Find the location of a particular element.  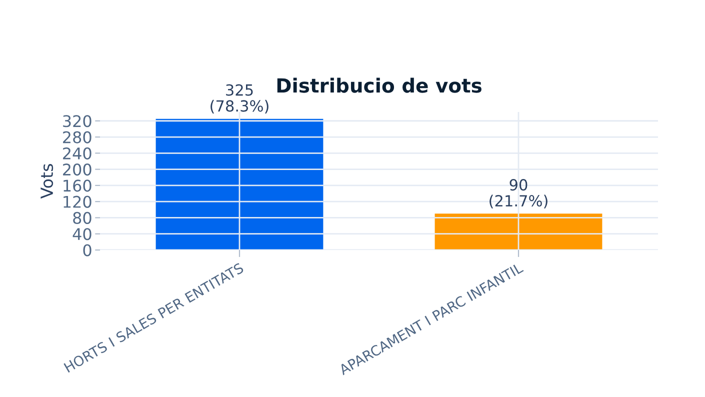

data-label: 325 (78.3%) is located at coordinates (239, 99).